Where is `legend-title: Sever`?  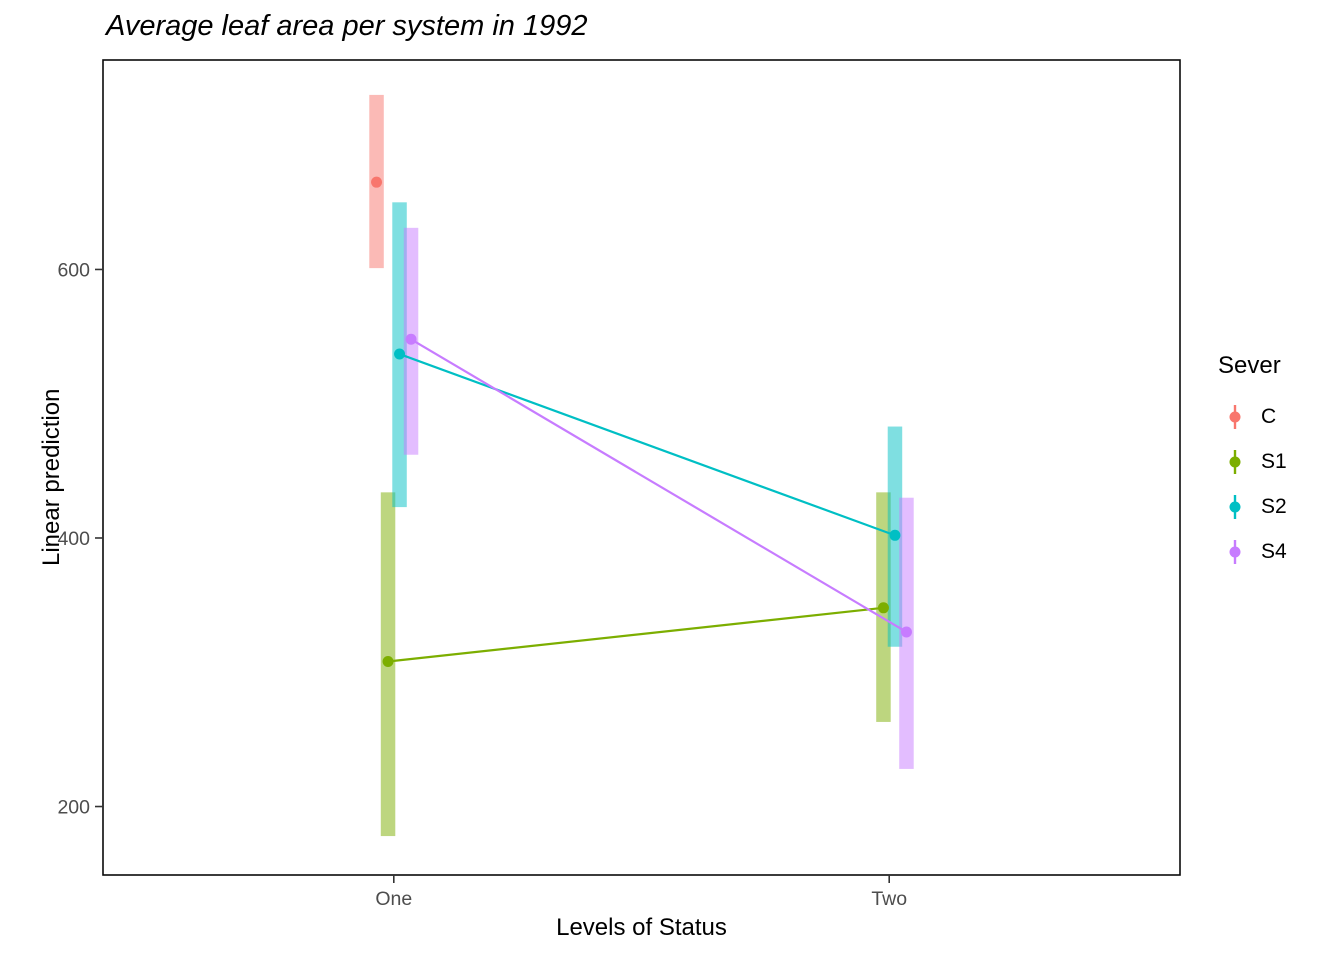 legend-title: Sever is located at coordinates (1249, 365).